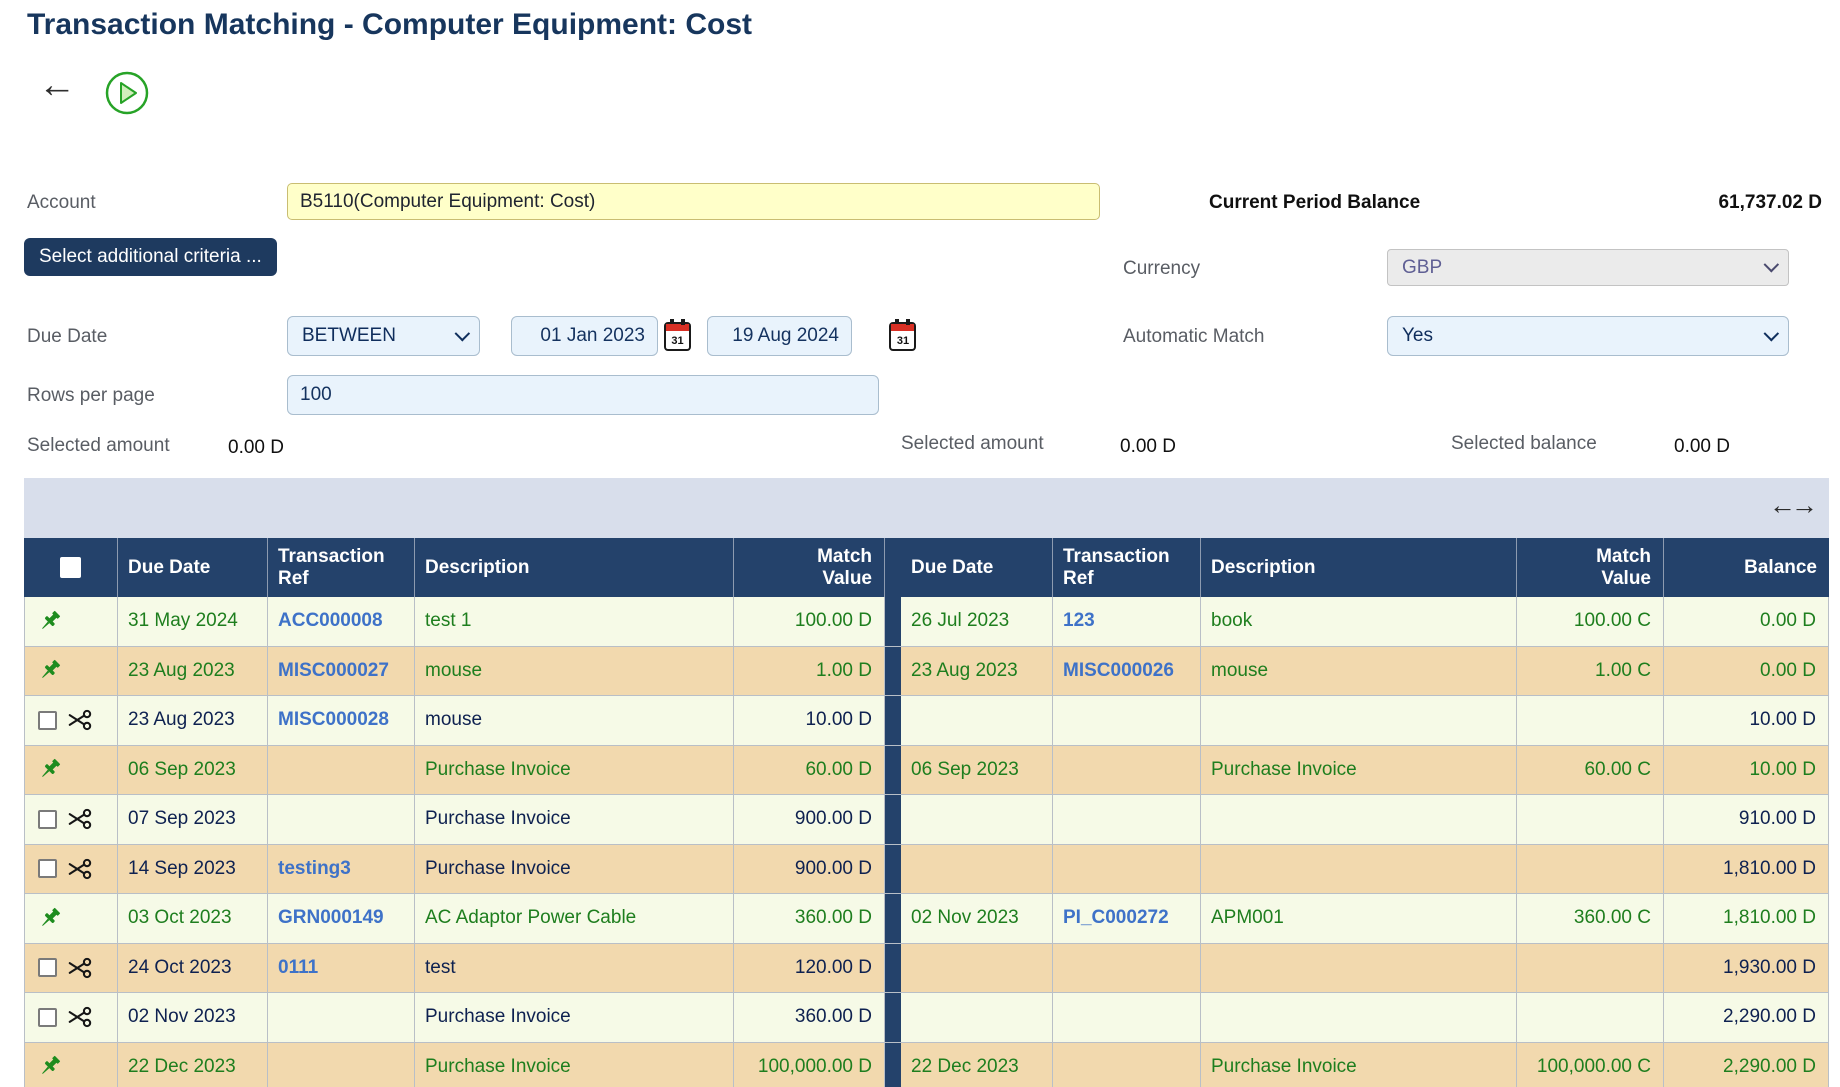 The width and height of the screenshot is (1840, 1087). What do you see at coordinates (583, 395) in the screenshot?
I see `rows-per-page-input: 100` at bounding box center [583, 395].